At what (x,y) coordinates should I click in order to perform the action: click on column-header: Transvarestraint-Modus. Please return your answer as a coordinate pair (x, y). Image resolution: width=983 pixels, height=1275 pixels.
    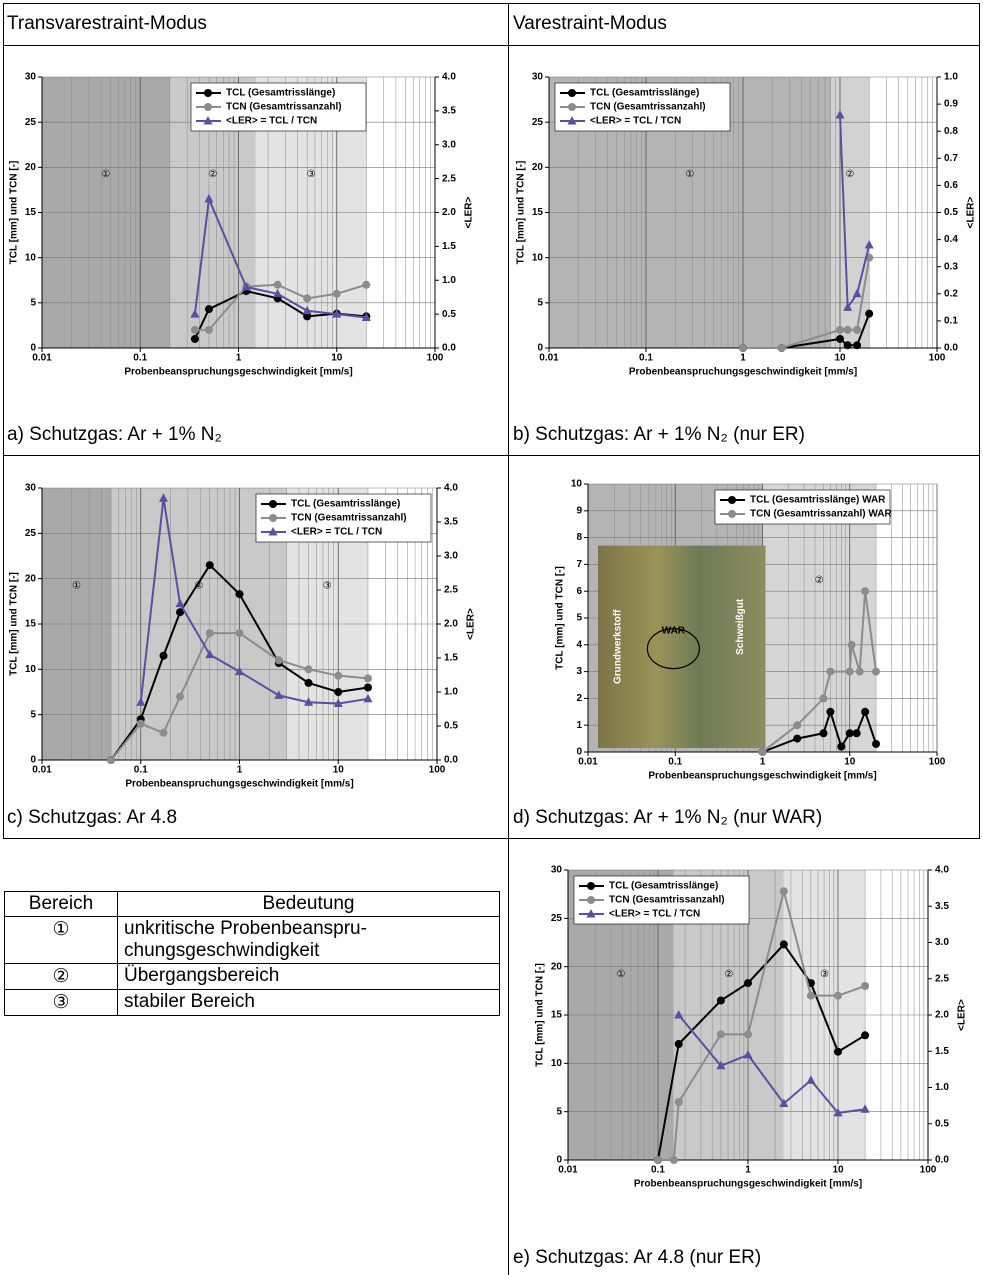
    Looking at the image, I should click on (107, 23).